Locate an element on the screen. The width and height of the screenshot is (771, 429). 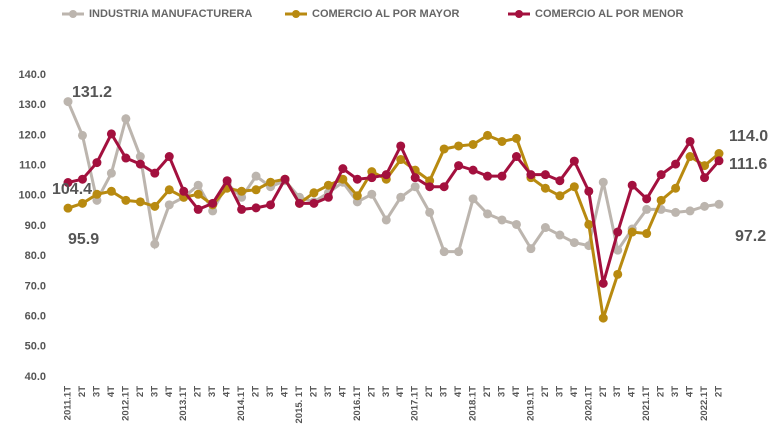
x-tick-label: 2013.1T is located at coordinates (183, 403).